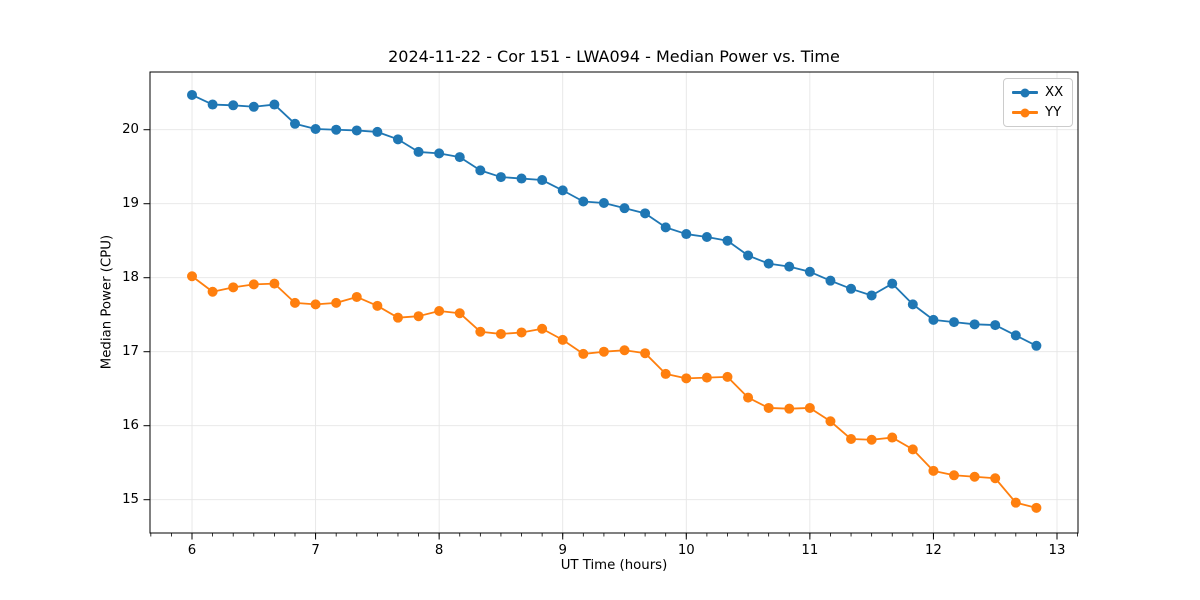 The height and width of the screenshot is (600, 1200). What do you see at coordinates (1038, 102) in the screenshot?
I see `legend: XX YY` at bounding box center [1038, 102].